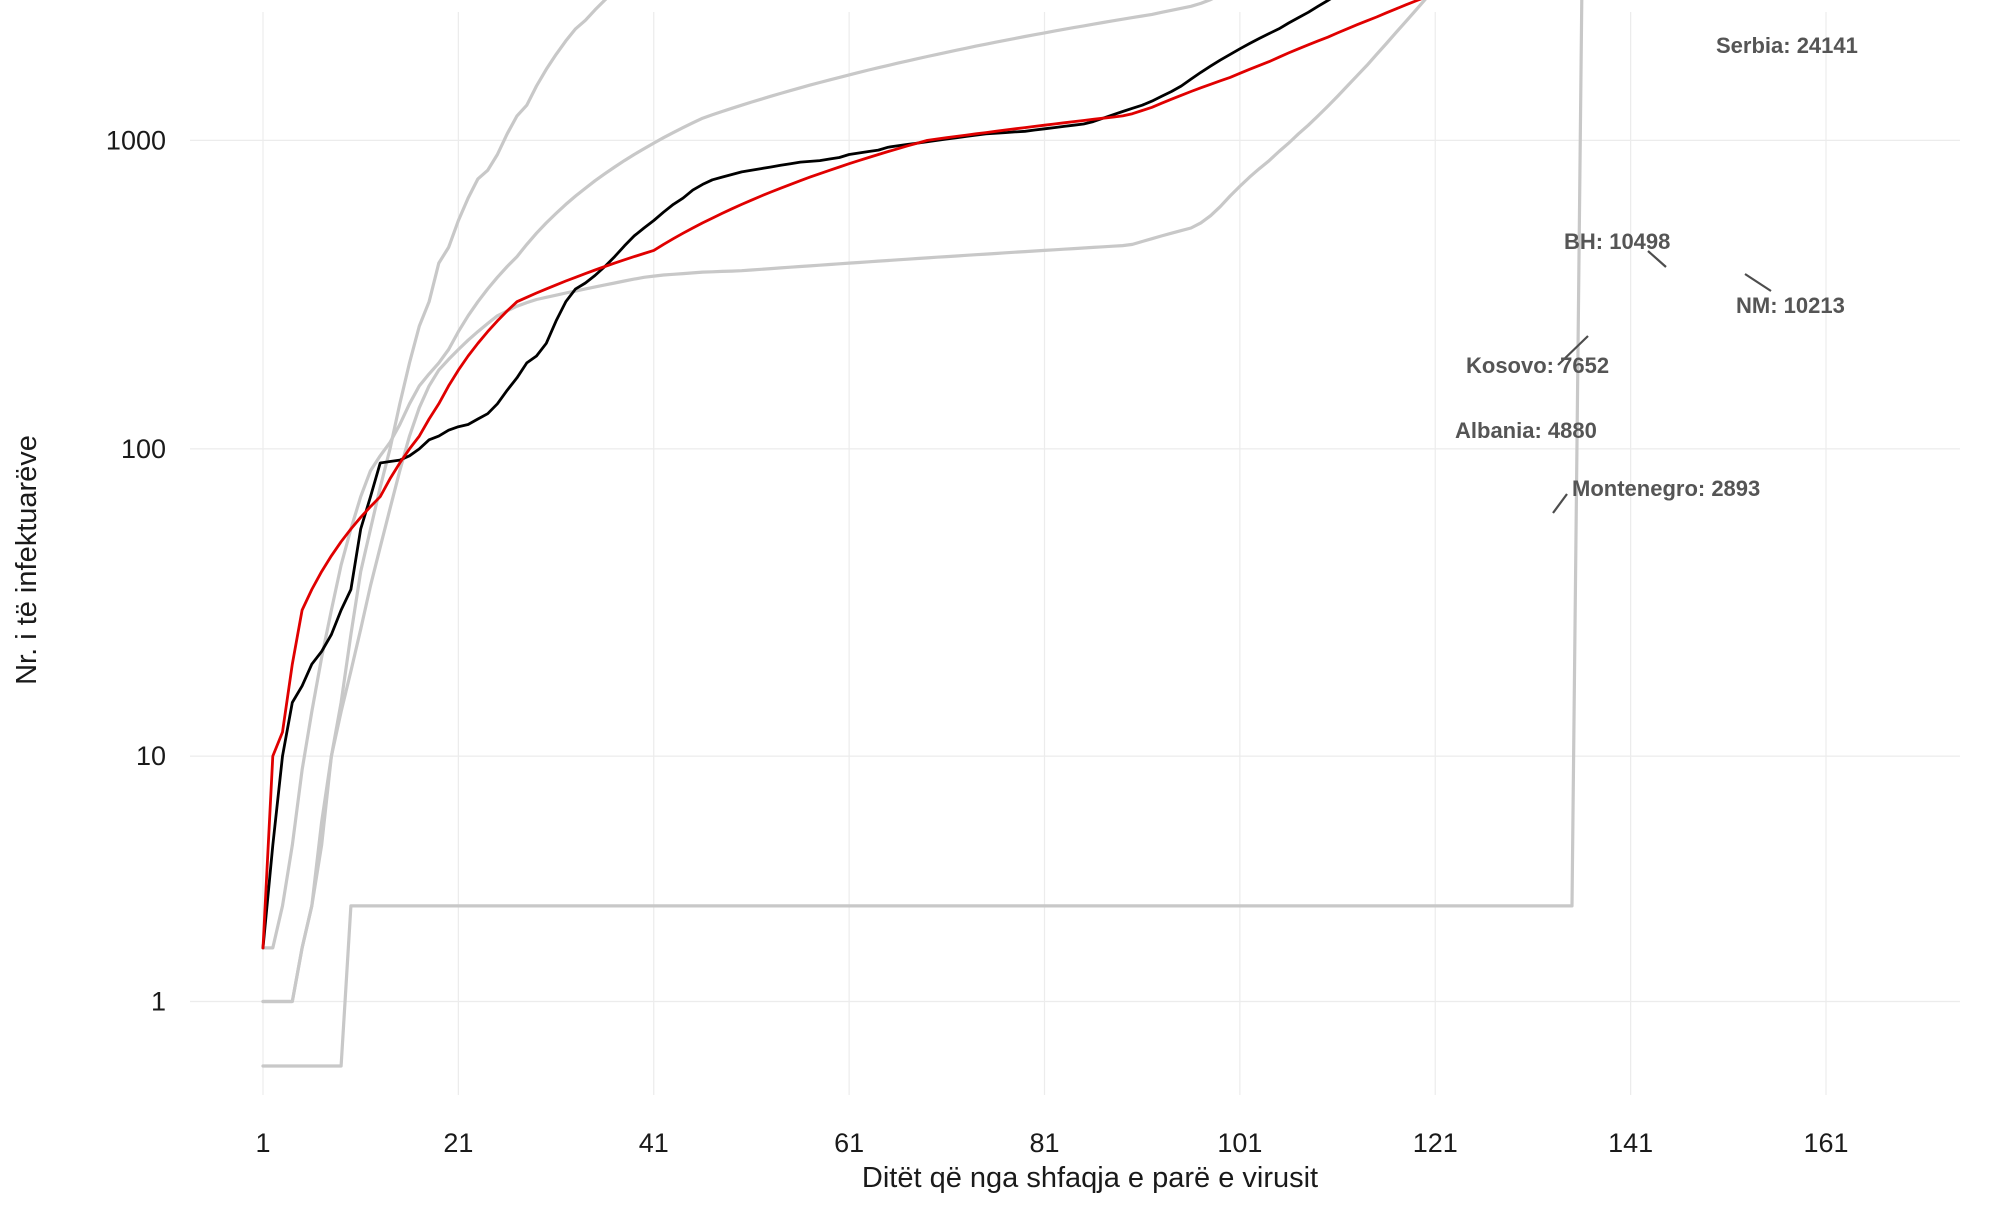  What do you see at coordinates (1617, 241) in the screenshot?
I see `series-label-bh: BH: 10498` at bounding box center [1617, 241].